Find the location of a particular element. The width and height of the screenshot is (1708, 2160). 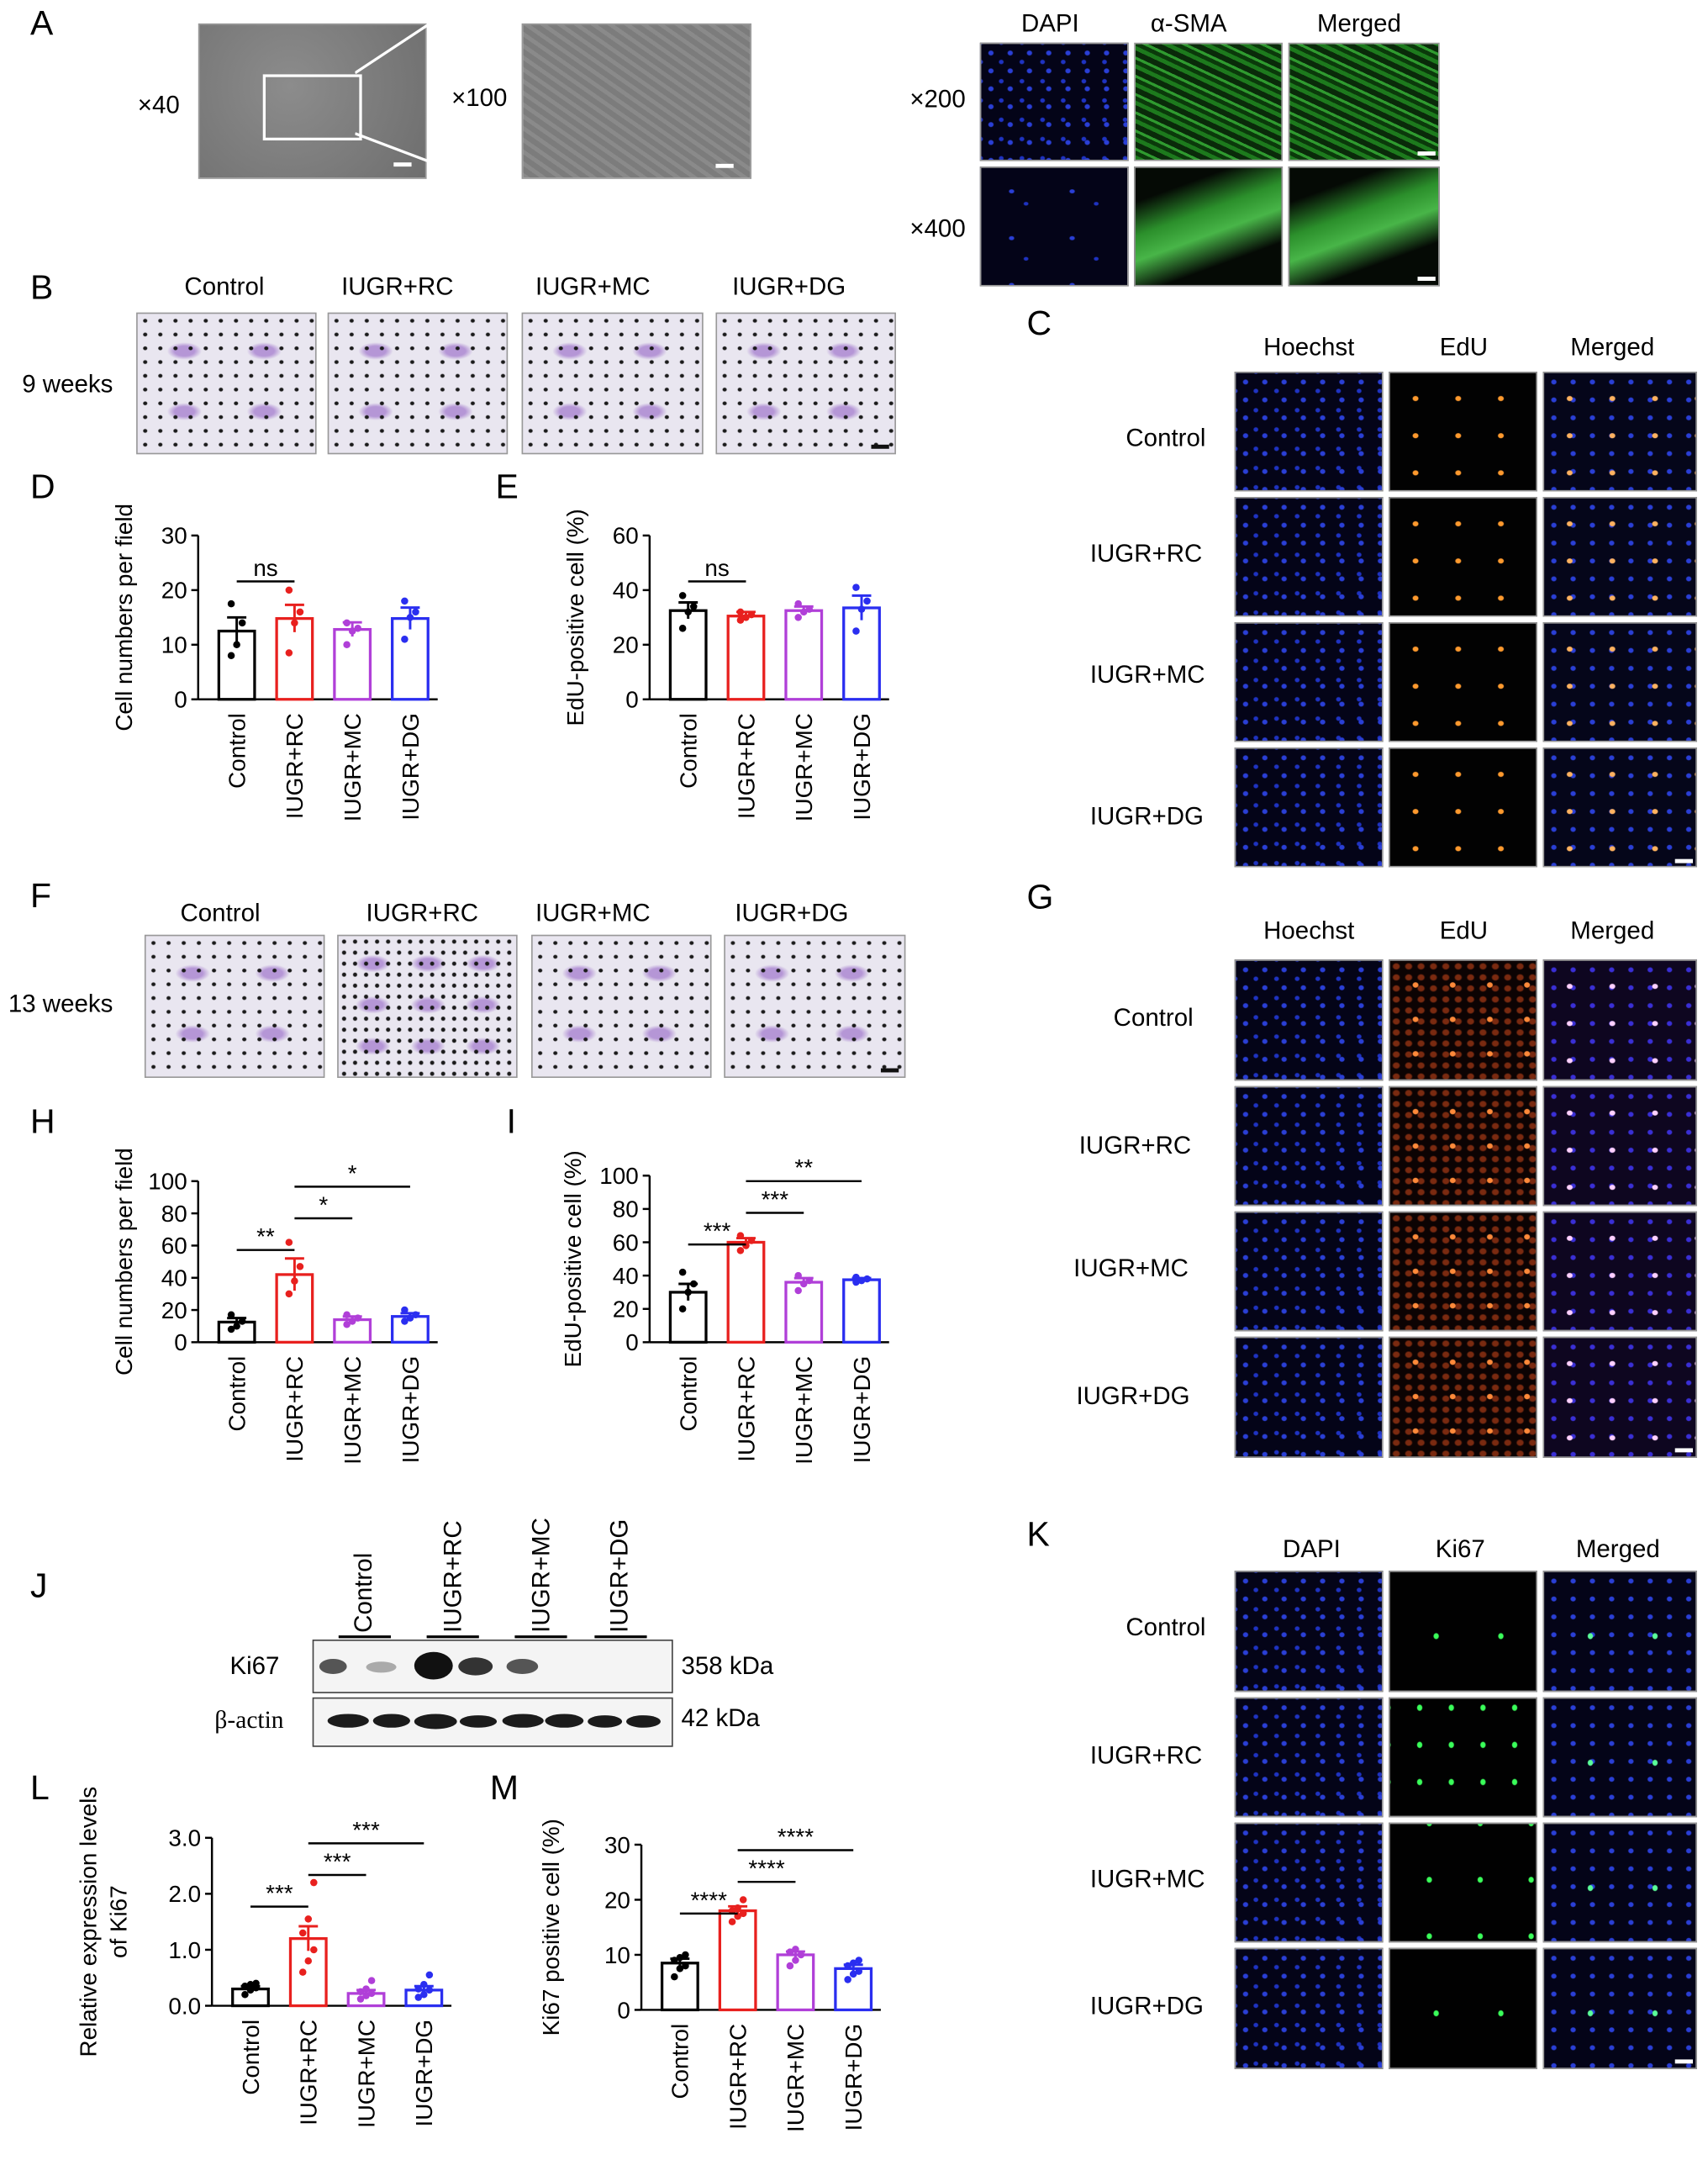

y-tick-label: 100 is located at coordinates (618, 1176).